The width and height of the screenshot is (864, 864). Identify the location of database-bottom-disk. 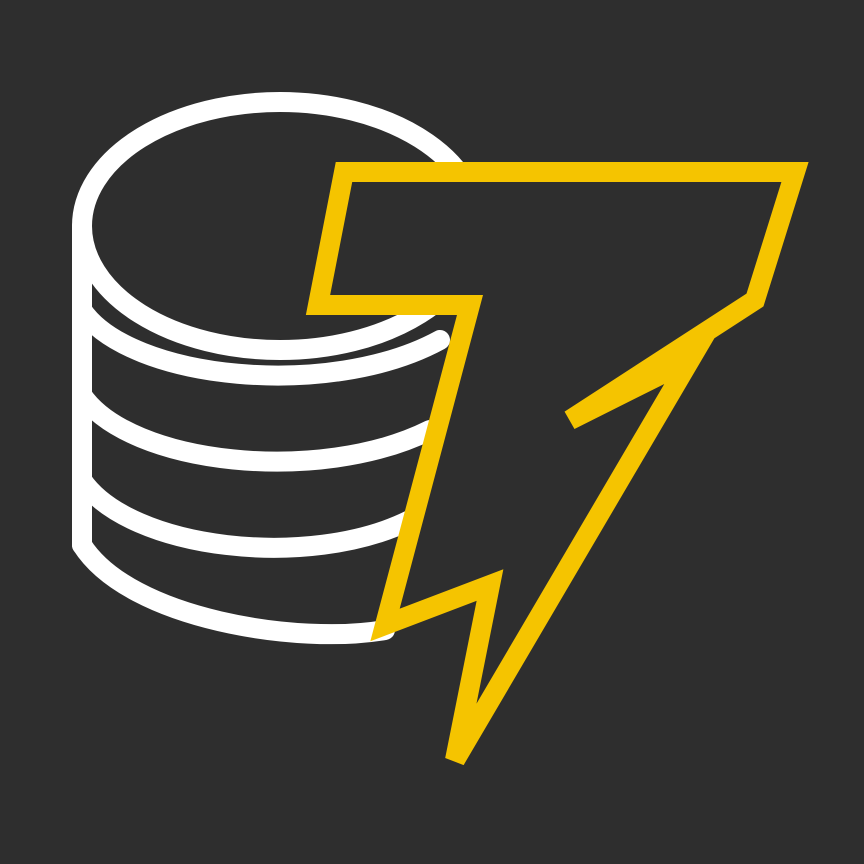
(233, 590).